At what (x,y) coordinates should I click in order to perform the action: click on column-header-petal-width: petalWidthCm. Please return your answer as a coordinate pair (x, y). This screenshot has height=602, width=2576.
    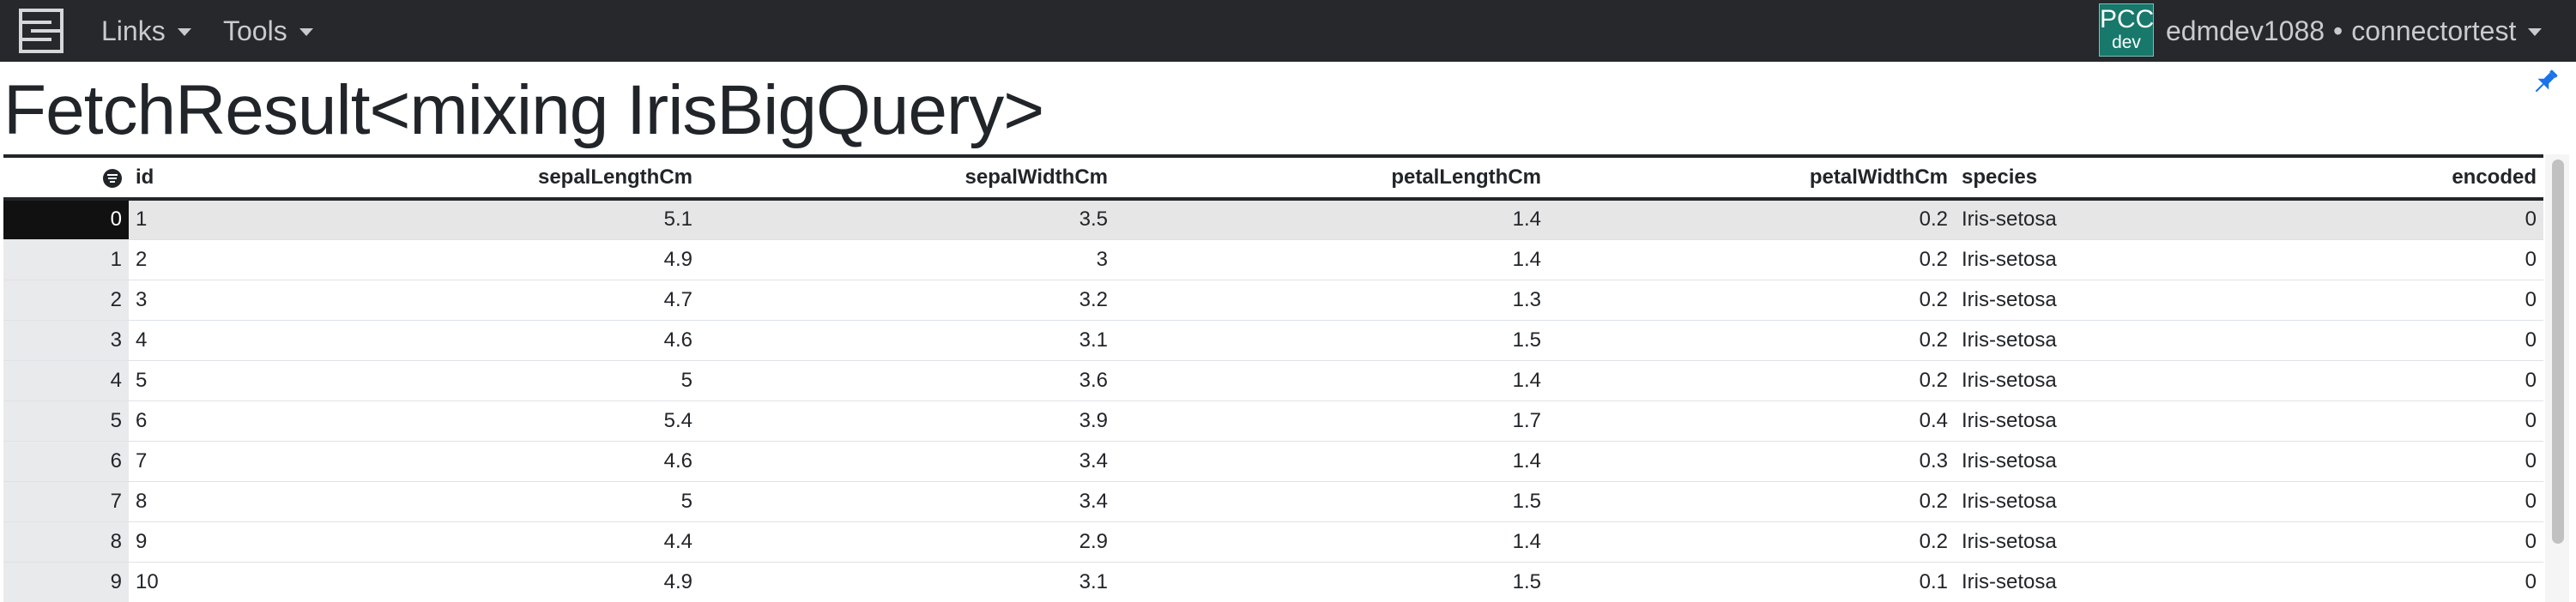
    Looking at the image, I should click on (1878, 177).